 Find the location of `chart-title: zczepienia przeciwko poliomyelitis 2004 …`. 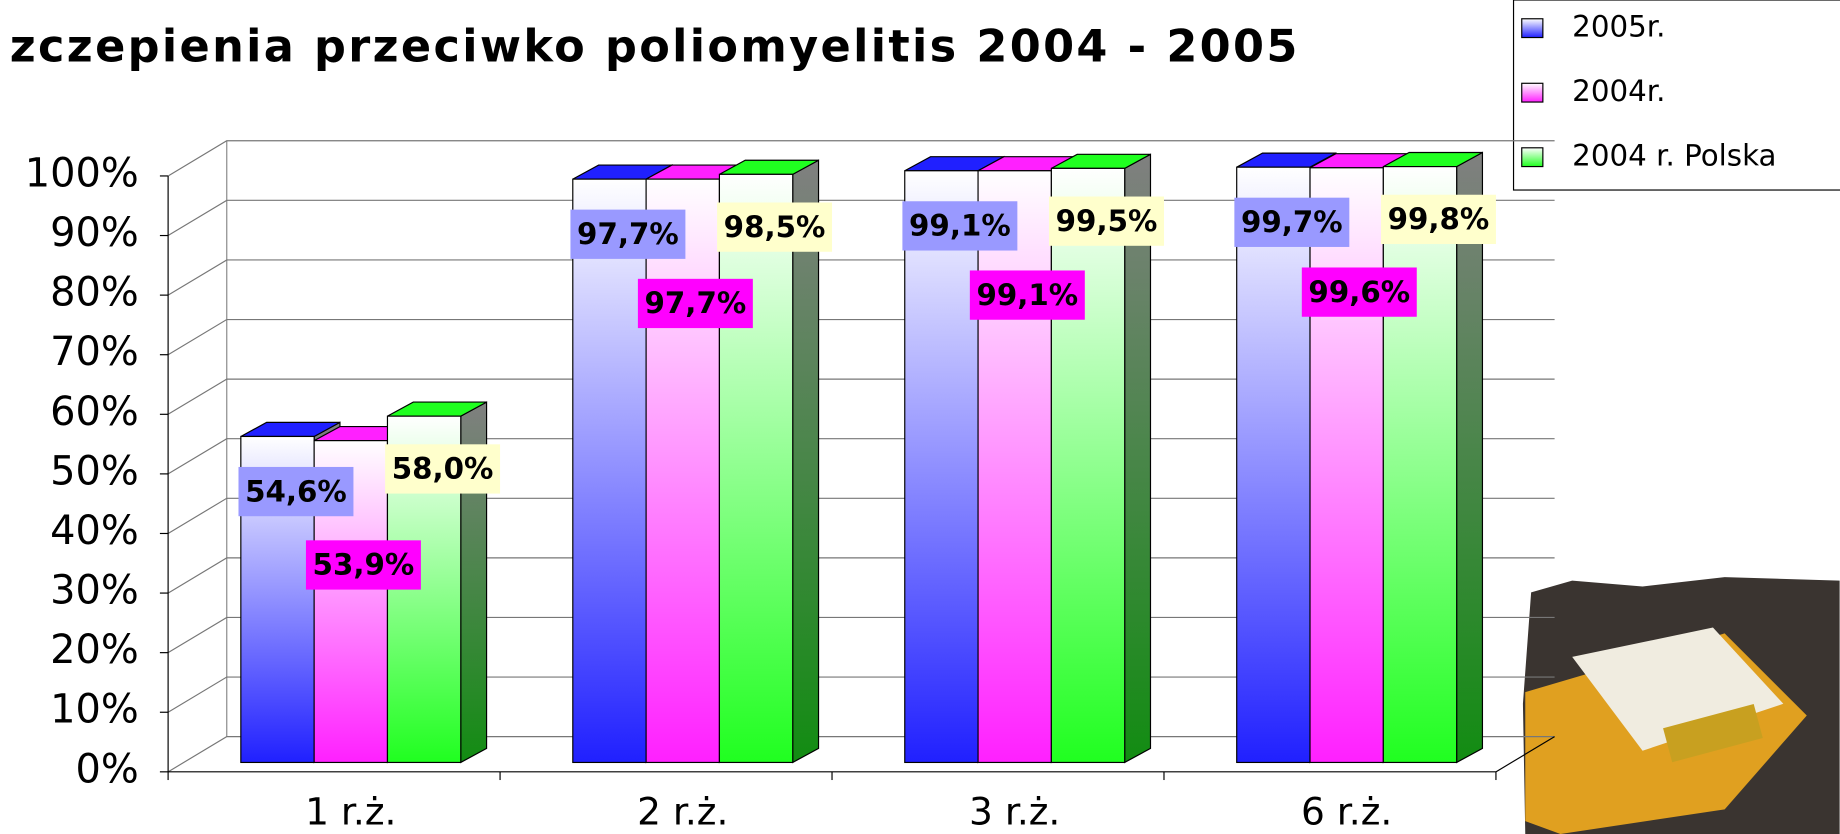

chart-title: zczepienia przeciwko poliomyelitis 2004 … is located at coordinates (655, 46).